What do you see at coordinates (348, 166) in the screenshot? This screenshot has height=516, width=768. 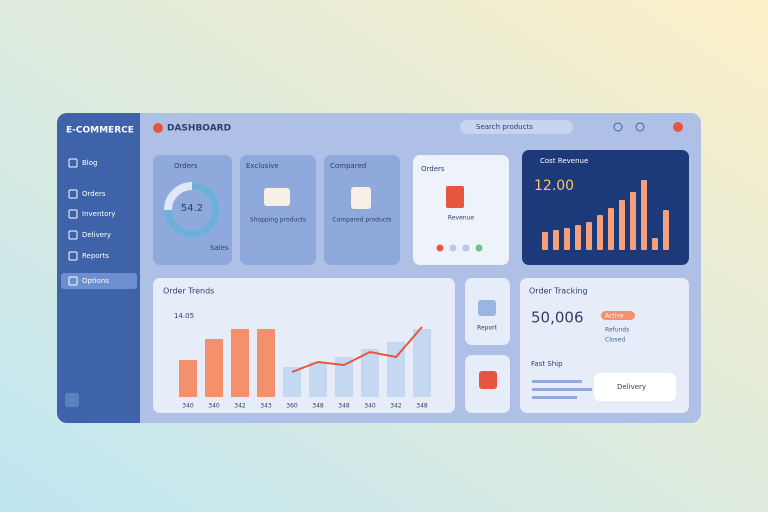 I see `card-title: Compared` at bounding box center [348, 166].